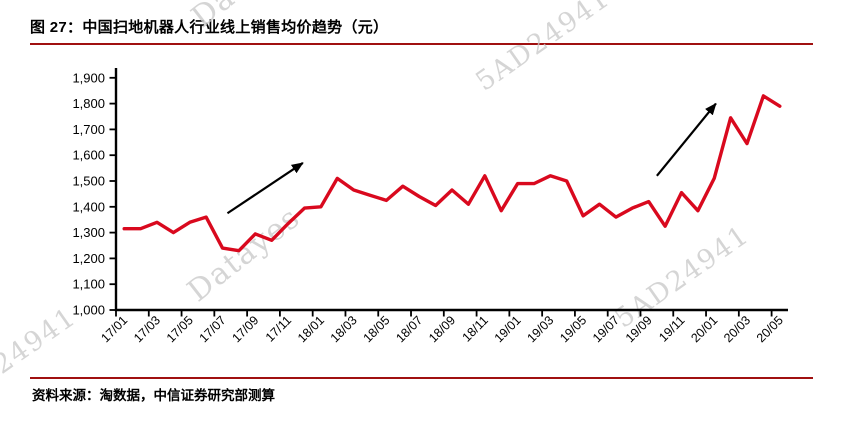 Image resolution: width=865 pixels, height=422 pixels. Describe the element at coordinates (245, 329) in the screenshot. I see `x-axis-label: 17/09` at that location.